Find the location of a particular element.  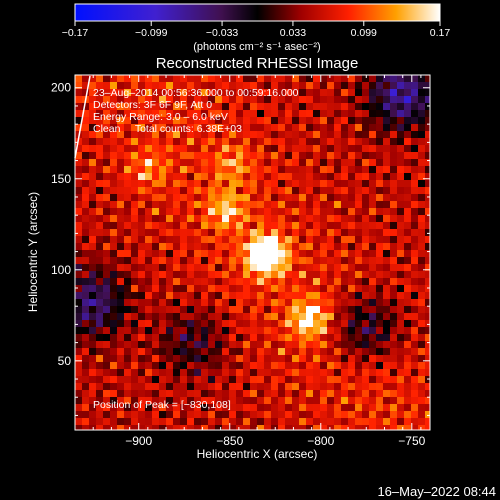

colorbar-tick-label: −0.099 is located at coordinates (151, 33).